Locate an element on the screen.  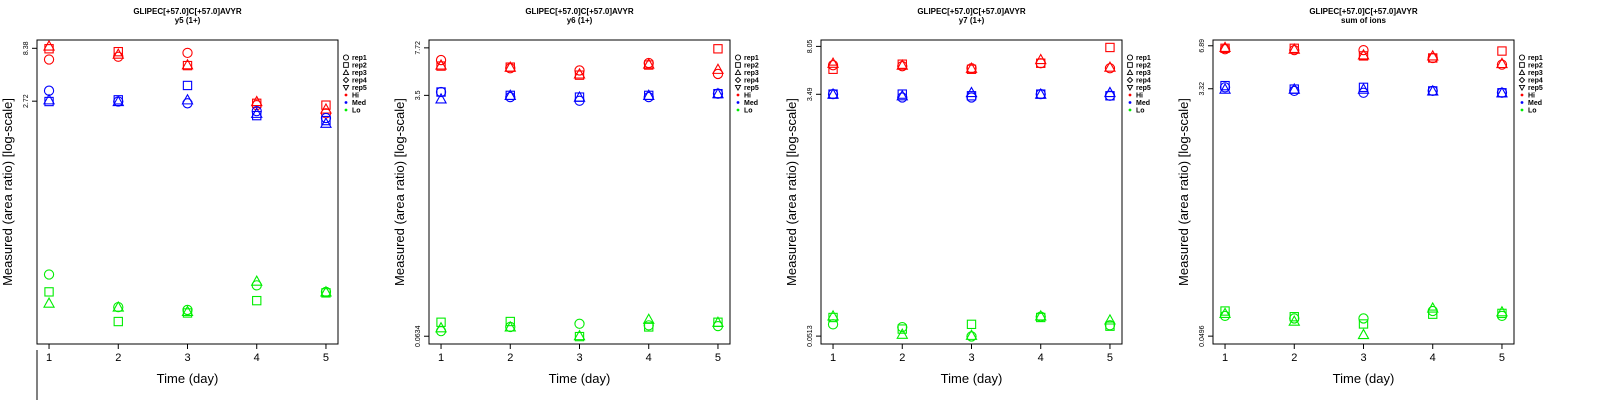
circle-icon is located at coordinates (738, 57).